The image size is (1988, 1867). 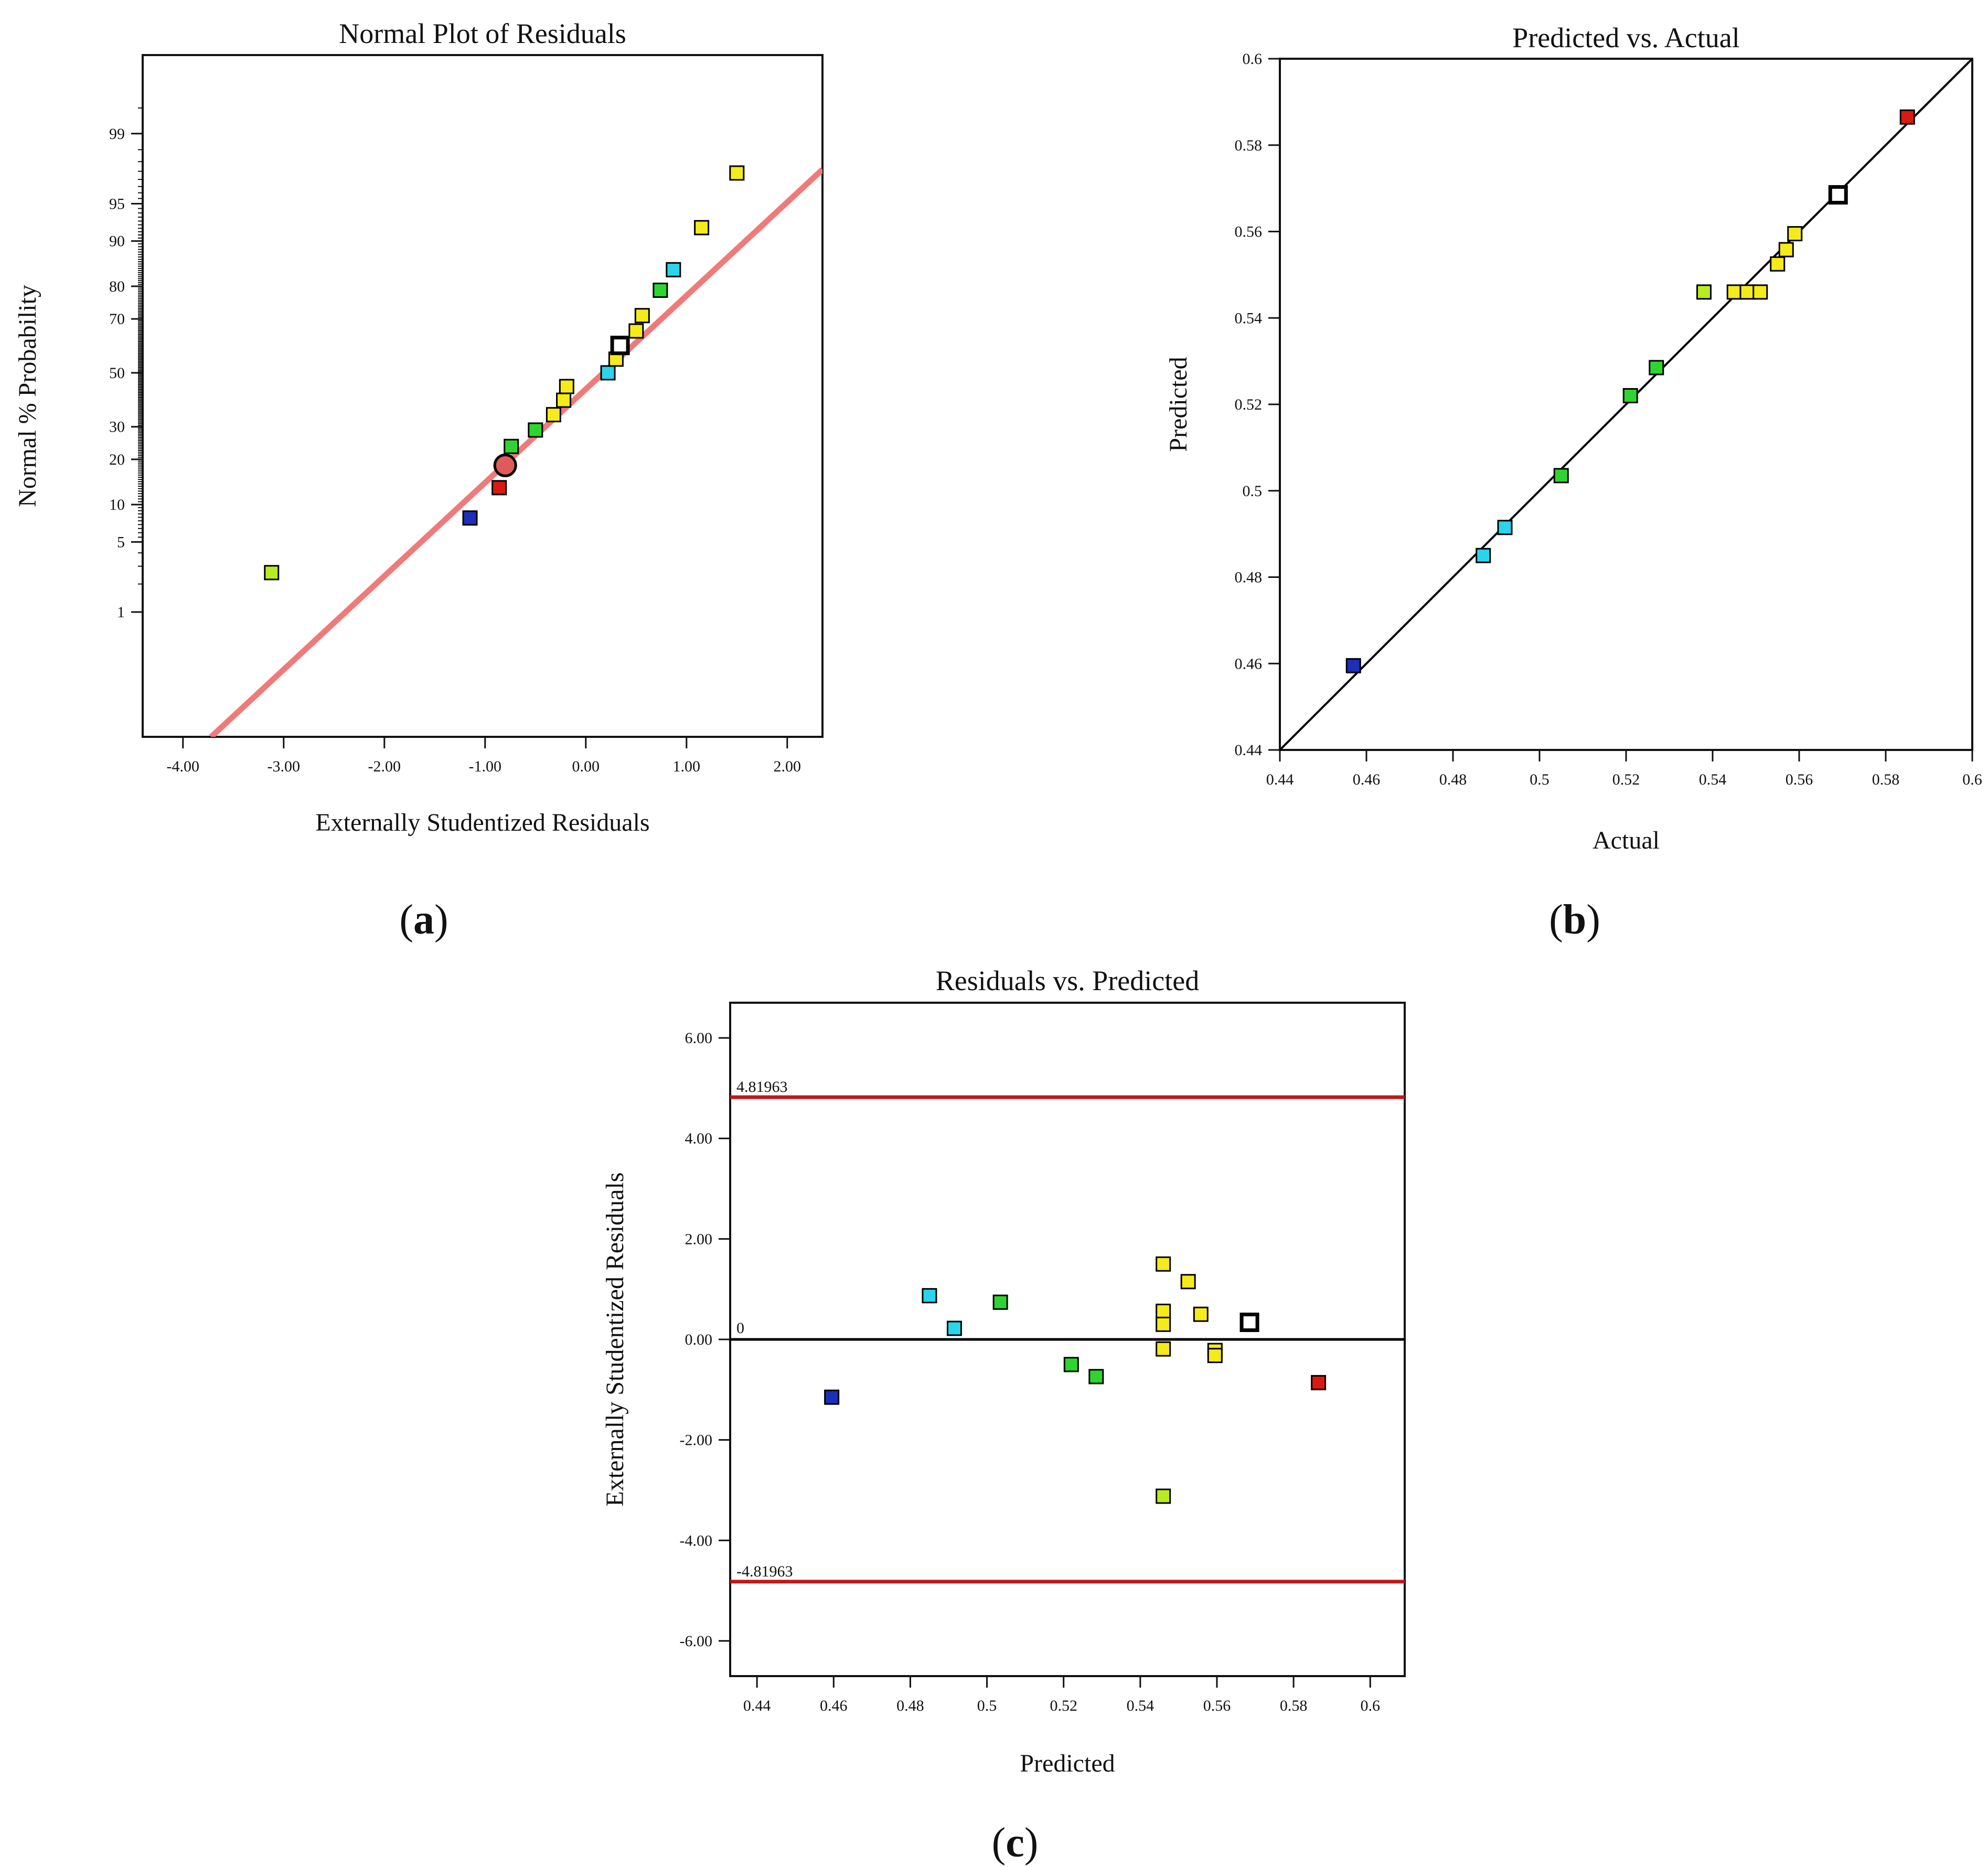 What do you see at coordinates (1626, 841) in the screenshot?
I see `x-axis-label-b: Actual` at bounding box center [1626, 841].